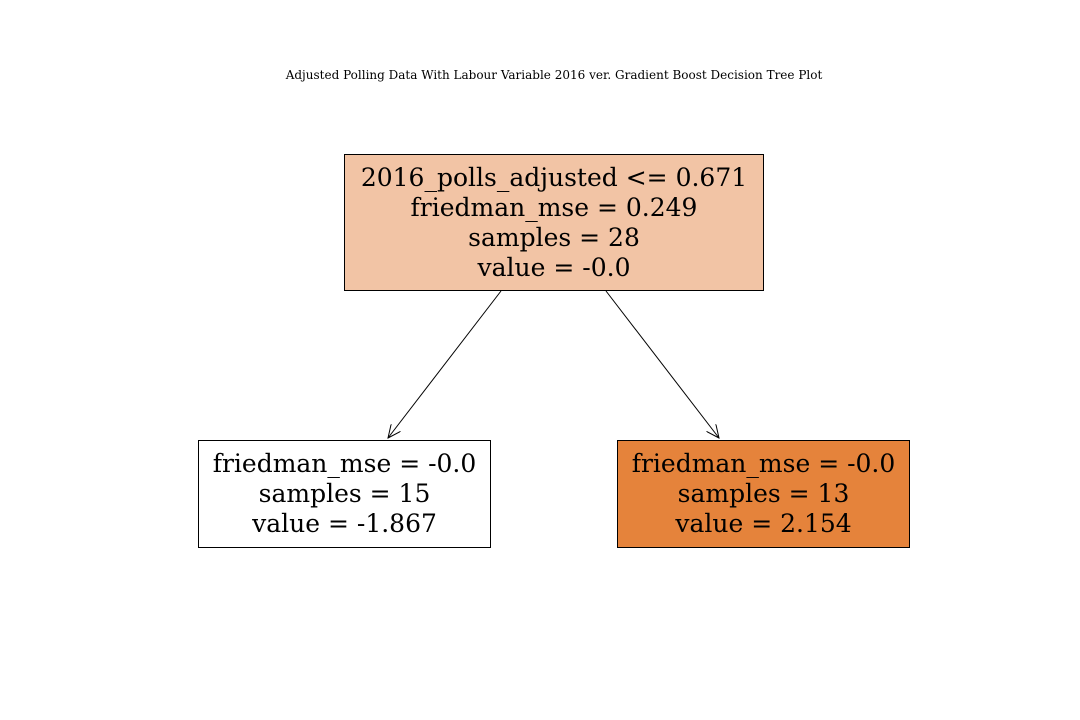 Image resolution: width=1080 pixels, height=720 pixels. I want to click on node-split-condition: 2016_polls_adjusted <= 0.671, so click(554, 177).